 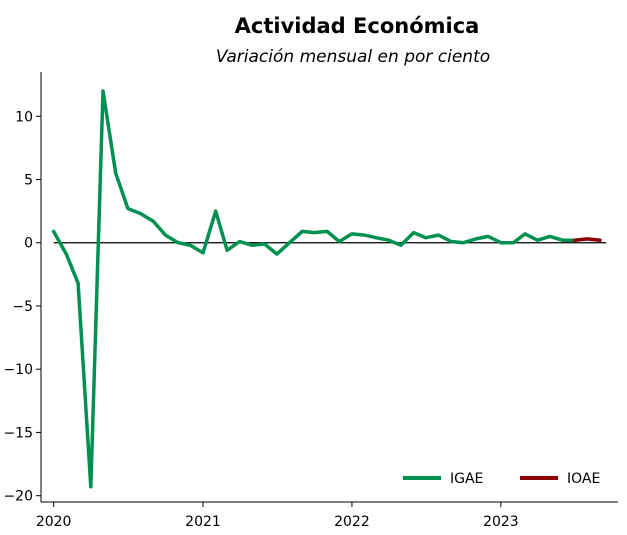 I want to click on x-tick-label: 2022, so click(x=352, y=522).